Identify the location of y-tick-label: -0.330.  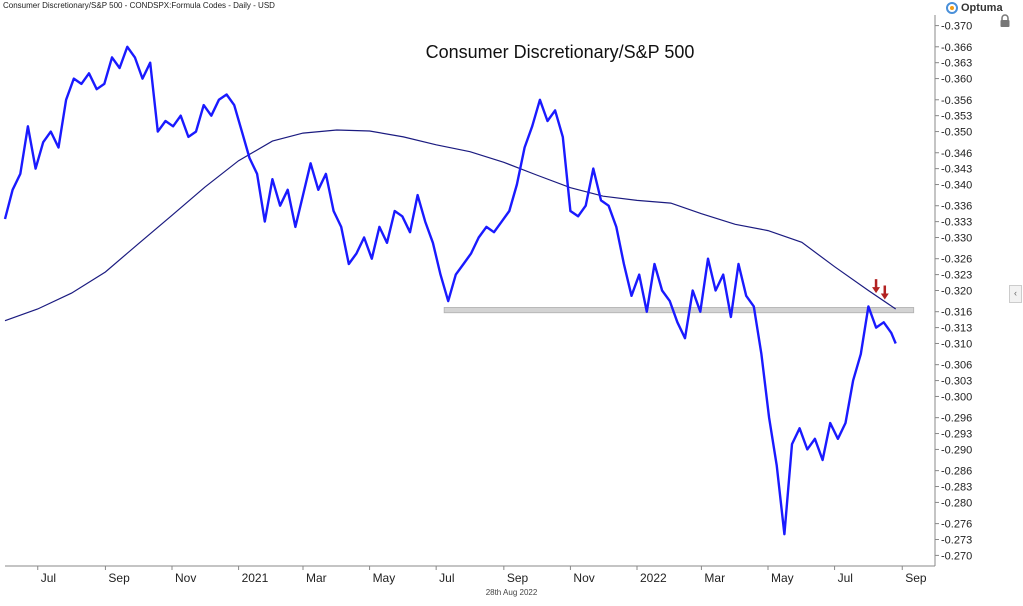
(956, 239).